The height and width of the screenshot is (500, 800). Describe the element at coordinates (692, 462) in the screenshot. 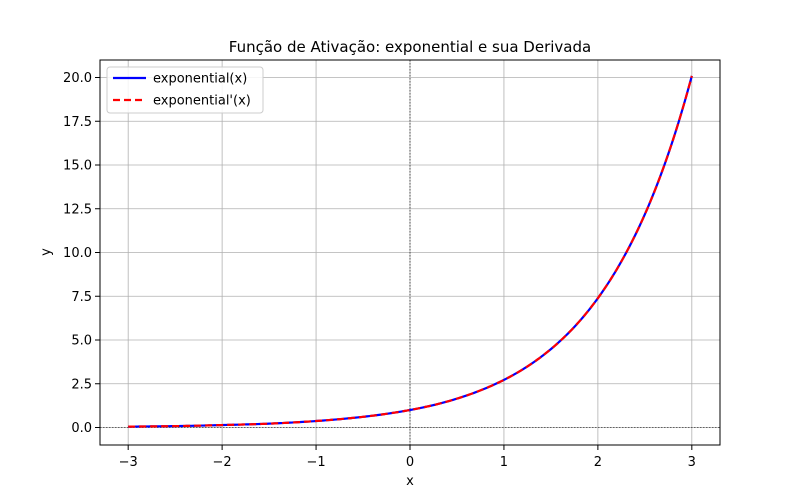

I see `x-tick-label: 3` at that location.